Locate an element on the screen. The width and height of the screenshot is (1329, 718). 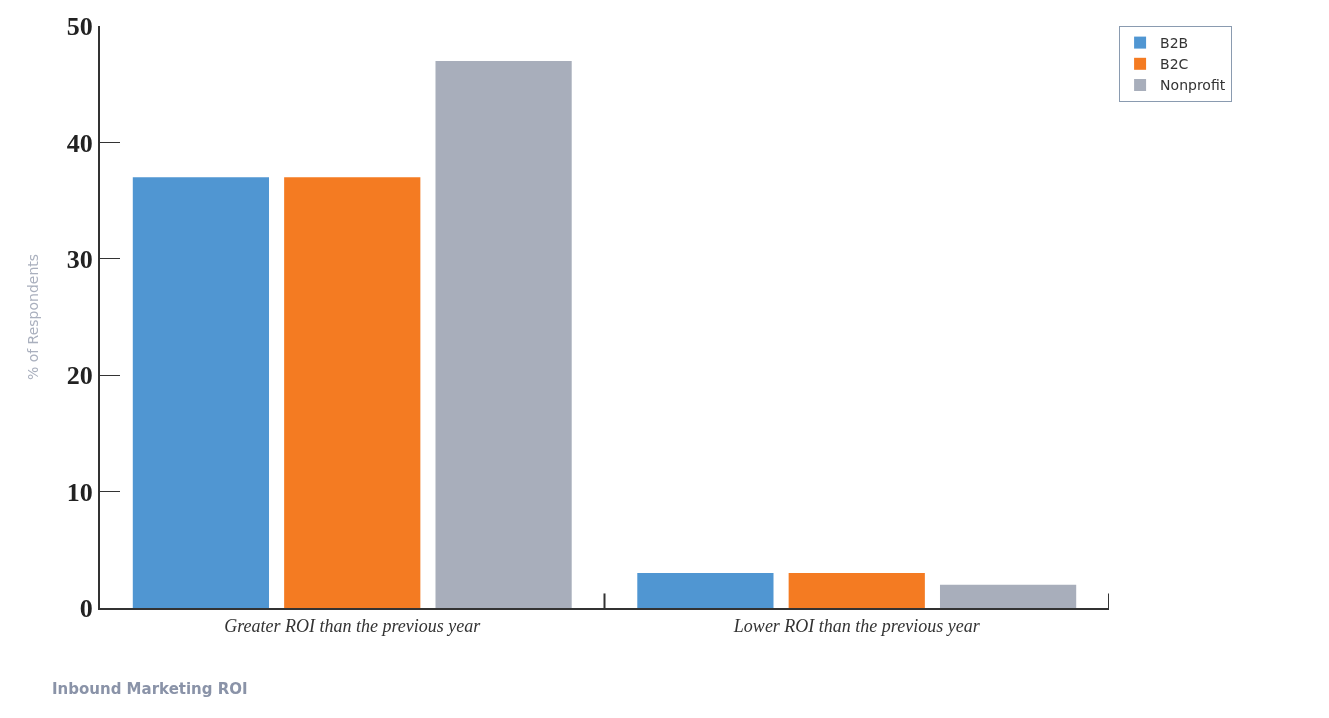
y-tick-label: 20 is located at coordinates (79, 376).